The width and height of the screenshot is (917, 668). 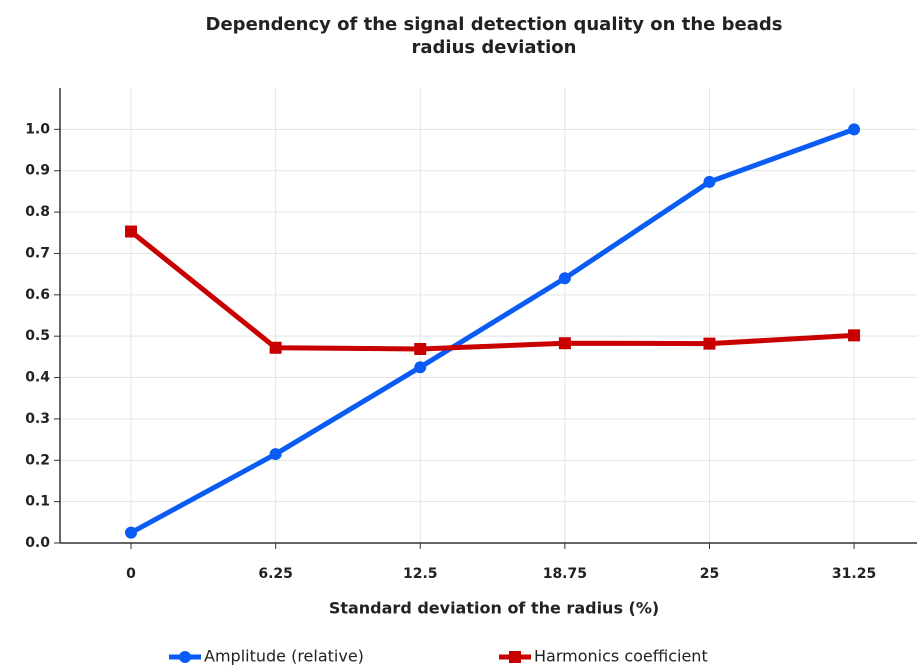 I want to click on y-tick-label: 1.0, so click(x=37, y=129).